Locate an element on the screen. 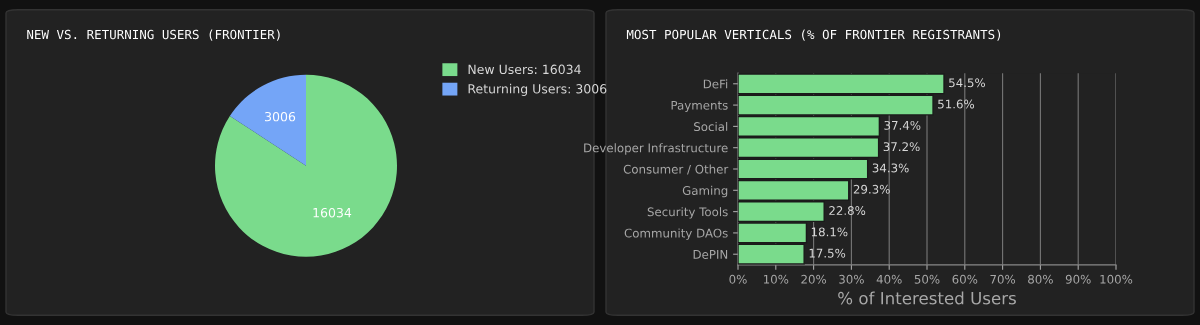 The width and height of the screenshot is (1200, 325). x-tick-label: 0% is located at coordinates (738, 279).